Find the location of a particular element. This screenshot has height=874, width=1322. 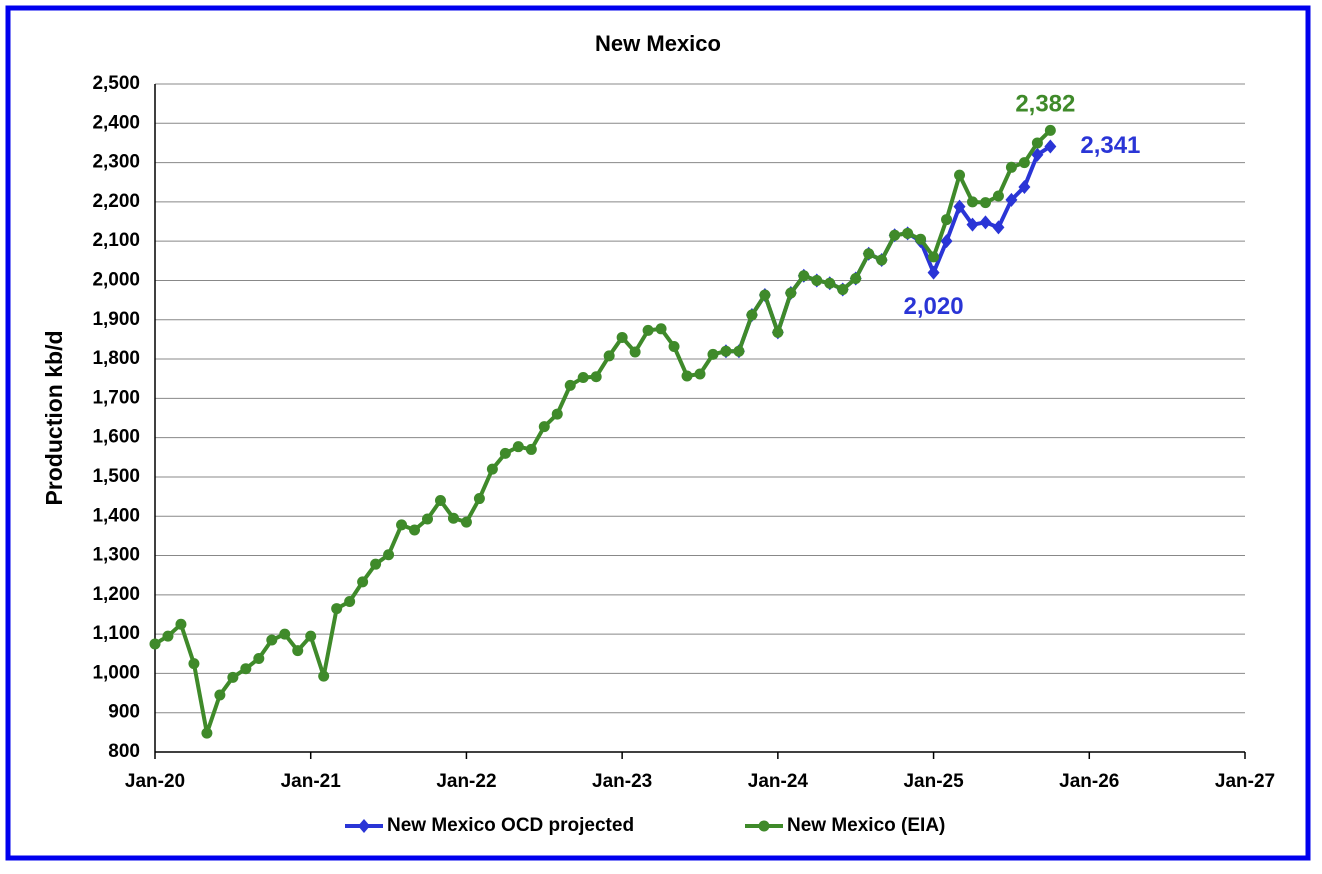

y-tick-label: 2,100 is located at coordinates (116, 240).